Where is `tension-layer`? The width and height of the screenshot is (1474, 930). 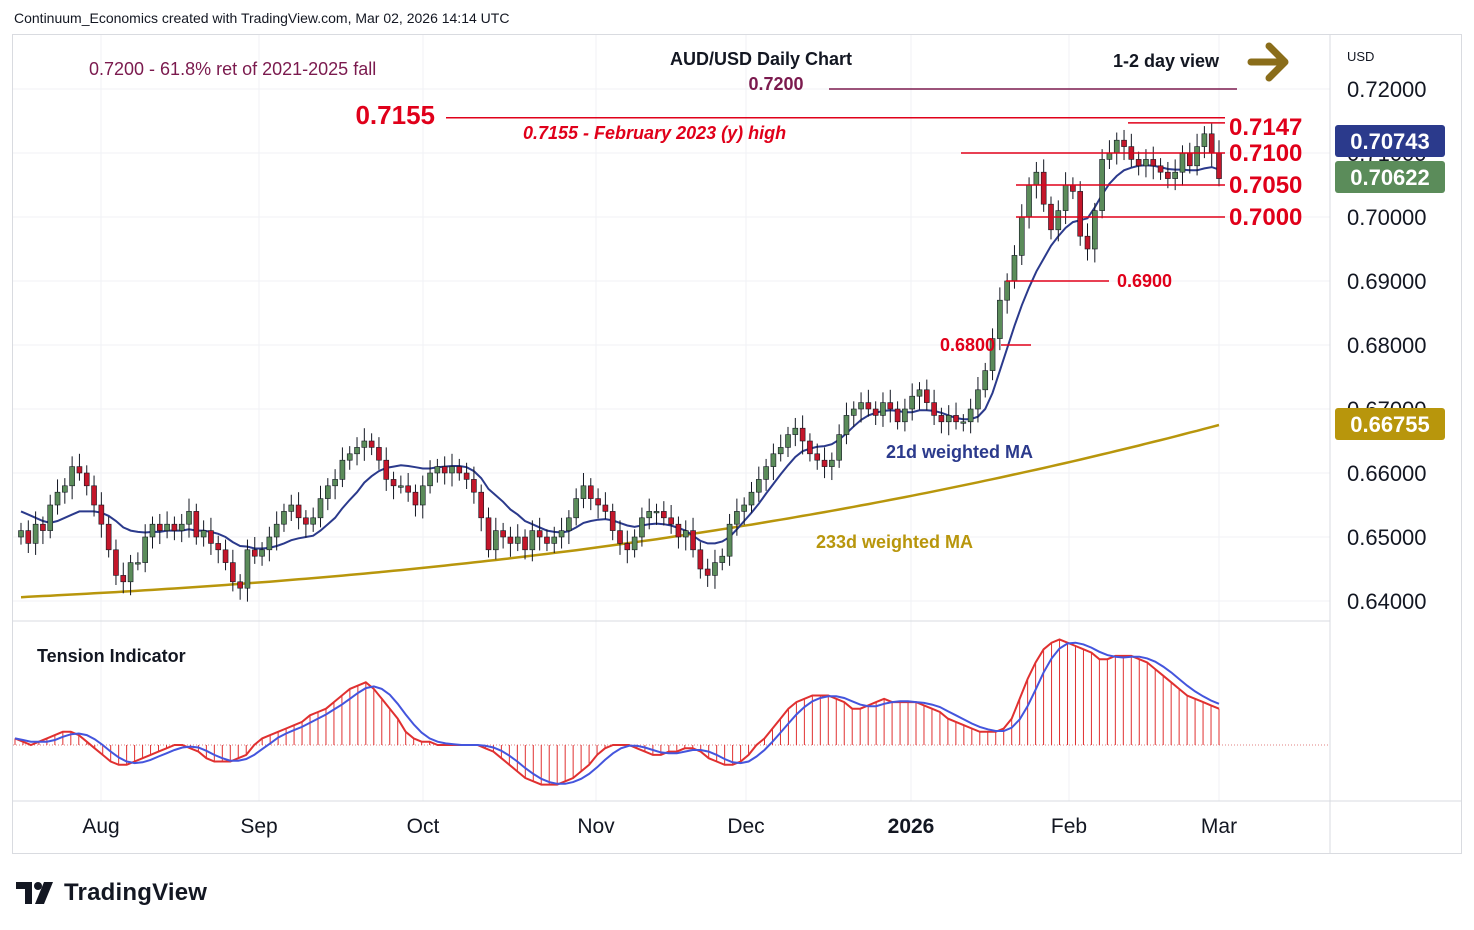
tension-layer is located at coordinates (617, 712).